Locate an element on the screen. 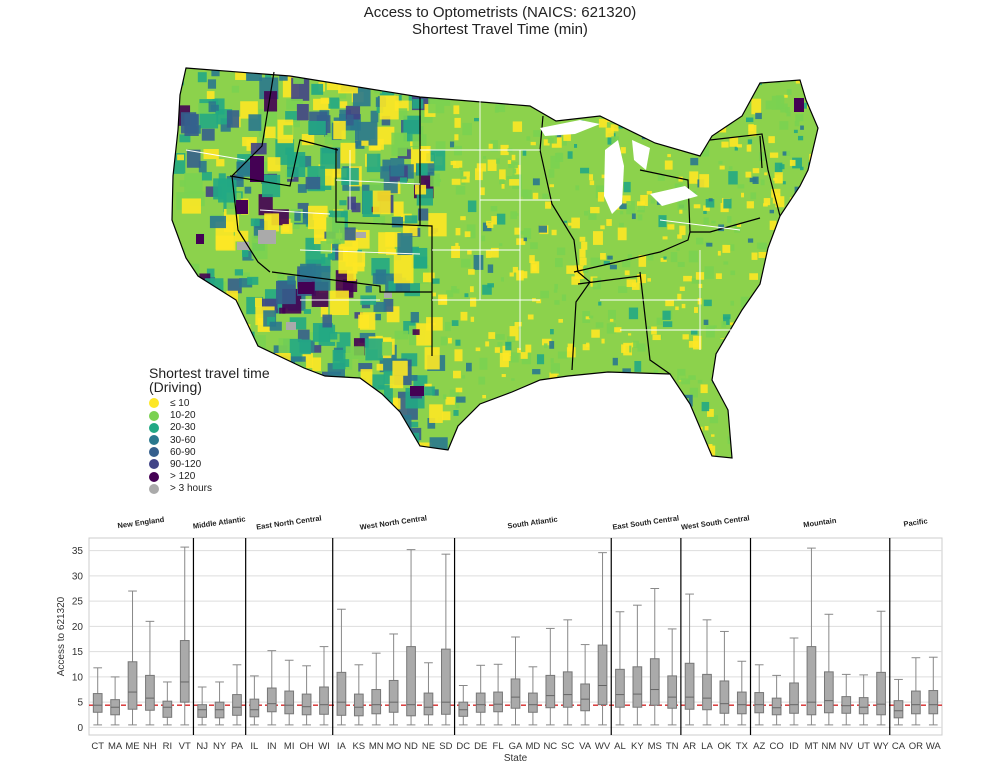 Image resolution: width=1000 pixels, height=769 pixels. x-tick-label: ID is located at coordinates (794, 746).